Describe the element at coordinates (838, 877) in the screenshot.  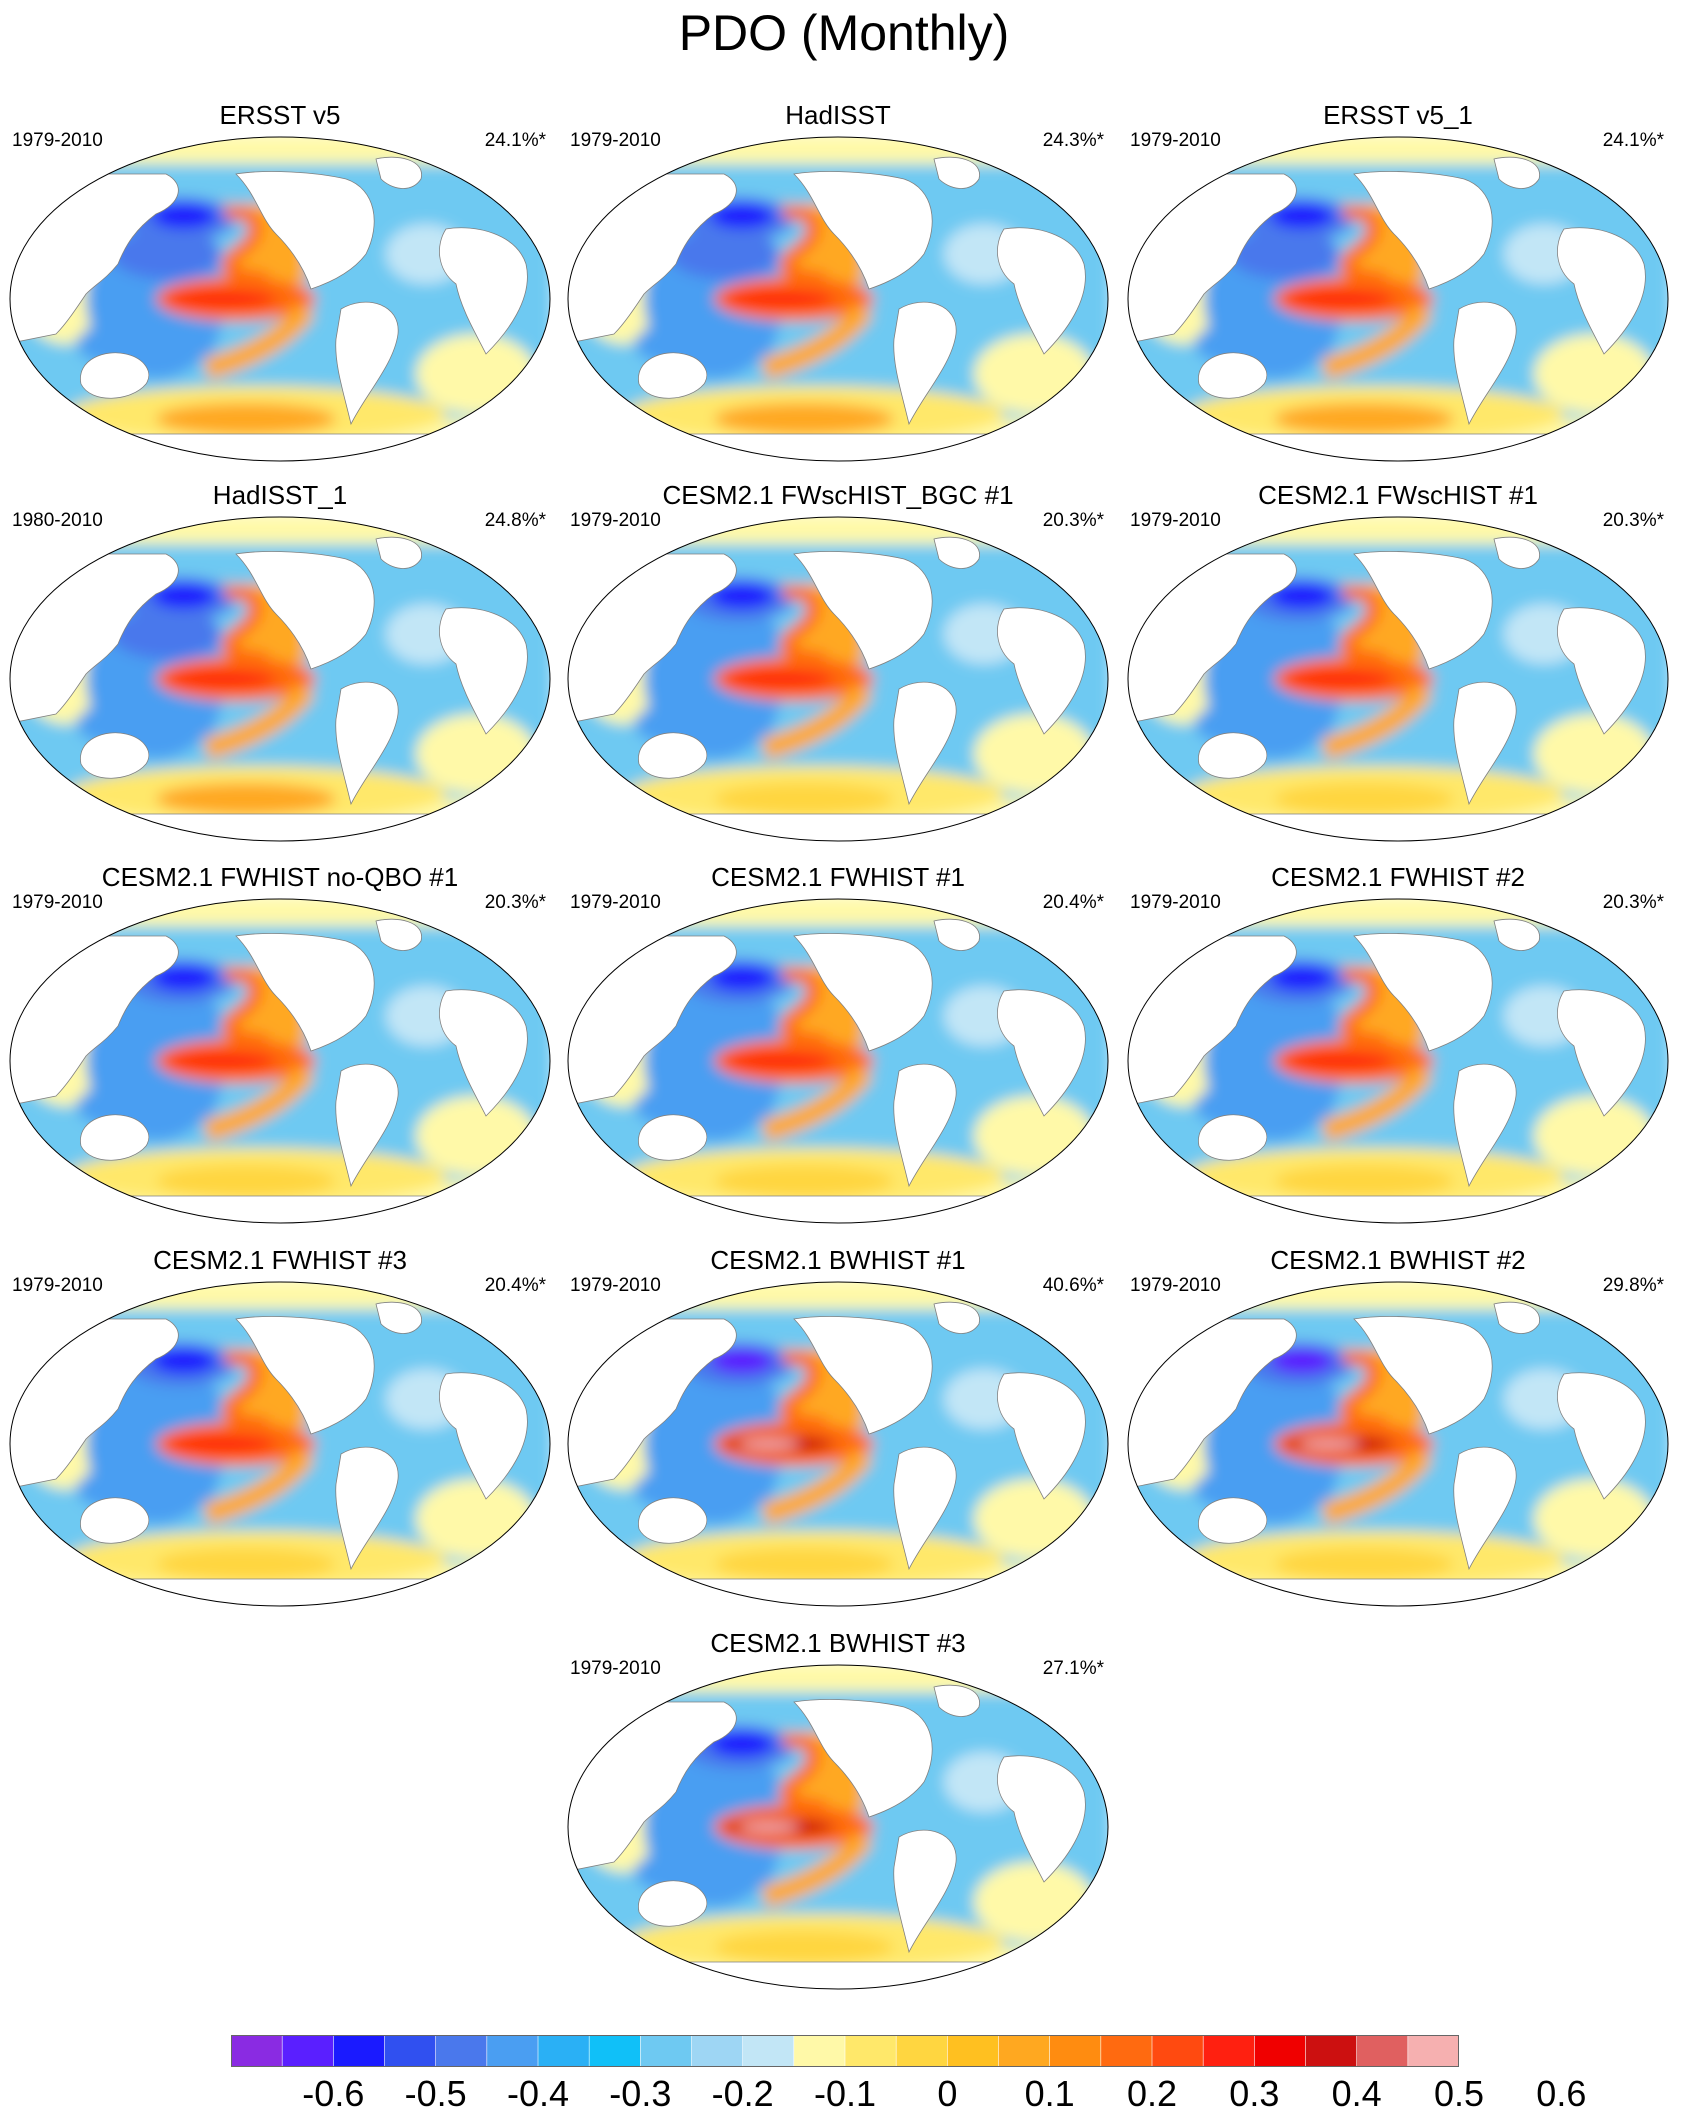
I see `panel-title: CESM2.1 FWHIST #1` at that location.